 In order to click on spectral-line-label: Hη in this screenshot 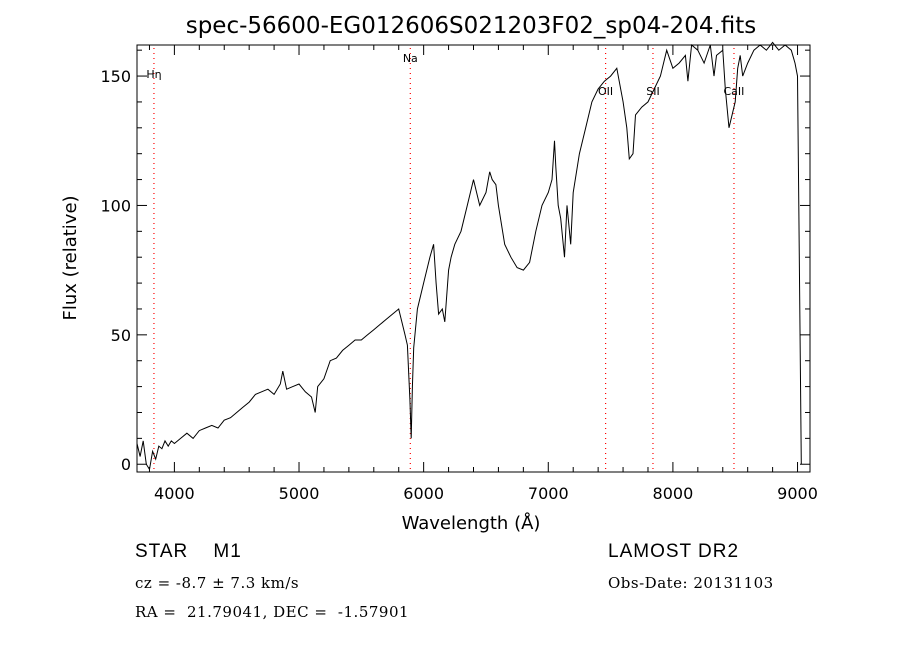, I will do `click(153, 74)`.